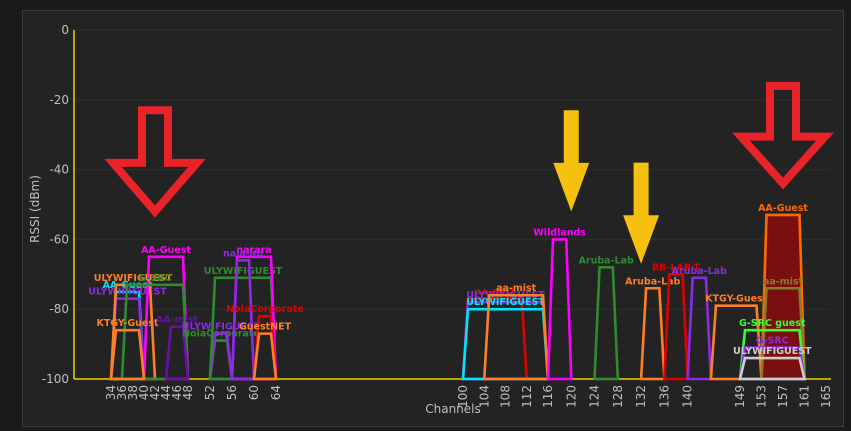 This screenshot has width=851, height=431. Describe the element at coordinates (559, 232) in the screenshot. I see `ssid-label: Wildlands` at that location.